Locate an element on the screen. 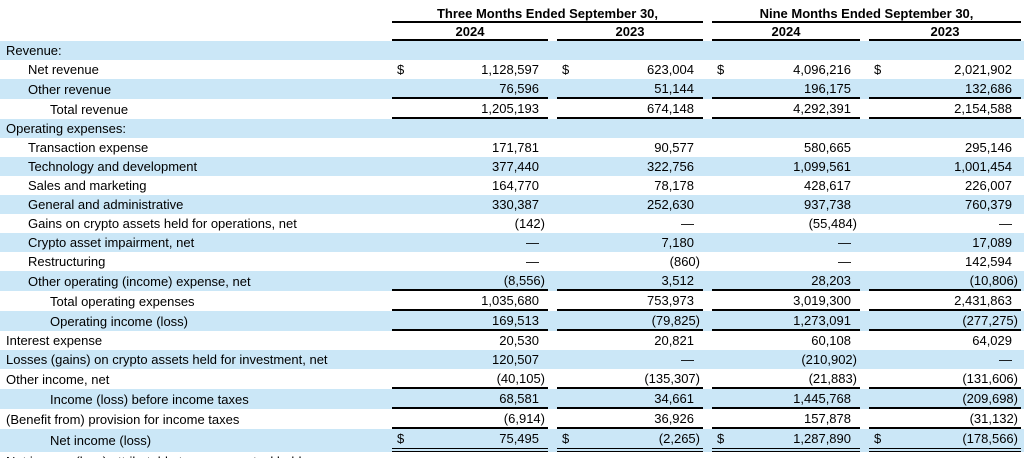 This screenshot has width=1024, height=458. row-label: General and administrative is located at coordinates (106, 204).